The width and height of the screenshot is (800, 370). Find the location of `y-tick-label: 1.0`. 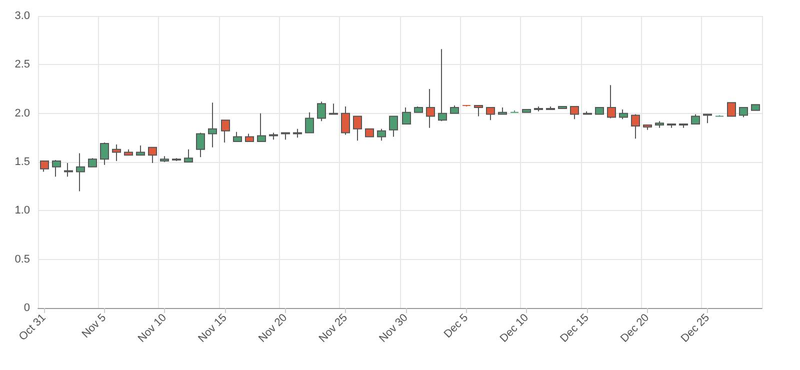

y-tick-label: 1.0 is located at coordinates (22, 210).